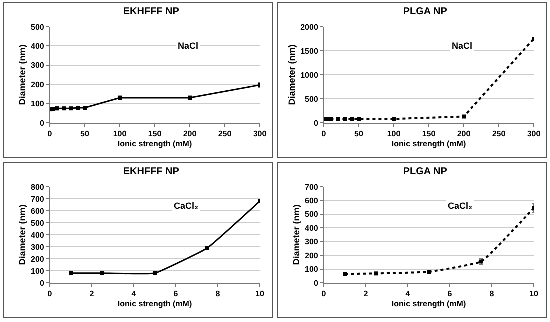 The width and height of the screenshot is (550, 322). I want to click on y-tick-label: 2000, so click(309, 27).